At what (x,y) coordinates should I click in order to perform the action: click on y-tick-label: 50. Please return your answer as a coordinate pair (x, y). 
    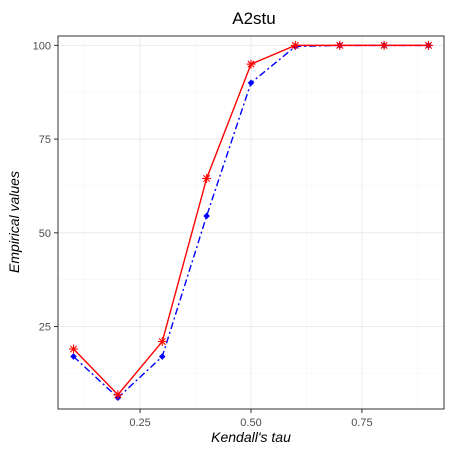
    Looking at the image, I should click on (45, 234).